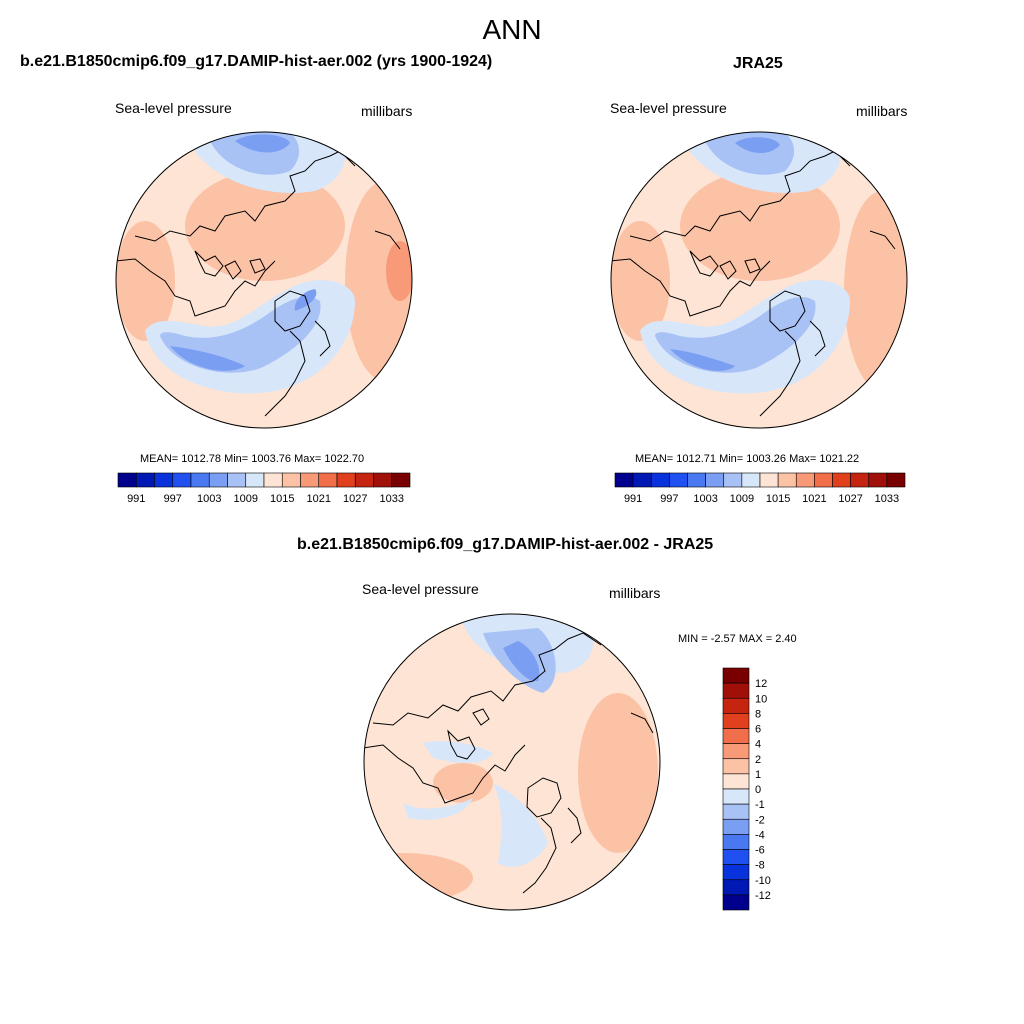 Image resolution: width=1024 pixels, height=1024 pixels. Describe the element at coordinates (763, 881) in the screenshot. I see `panel3-colorbar-tick-label: -10` at that location.